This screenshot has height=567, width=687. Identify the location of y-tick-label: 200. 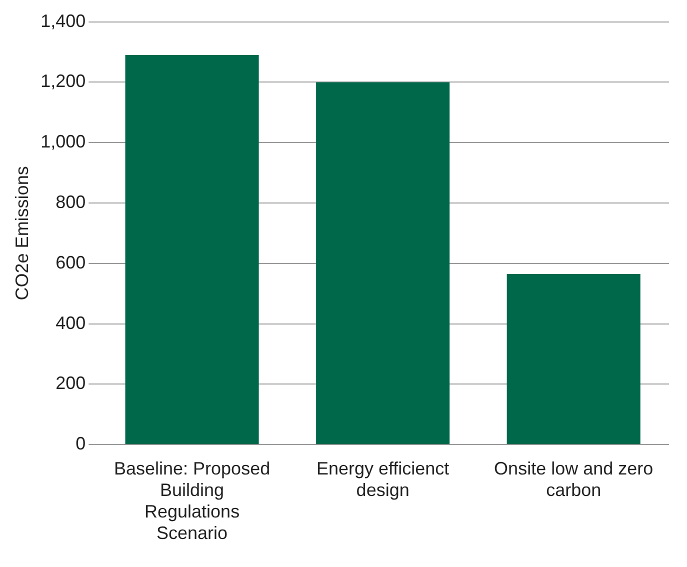
(71, 383).